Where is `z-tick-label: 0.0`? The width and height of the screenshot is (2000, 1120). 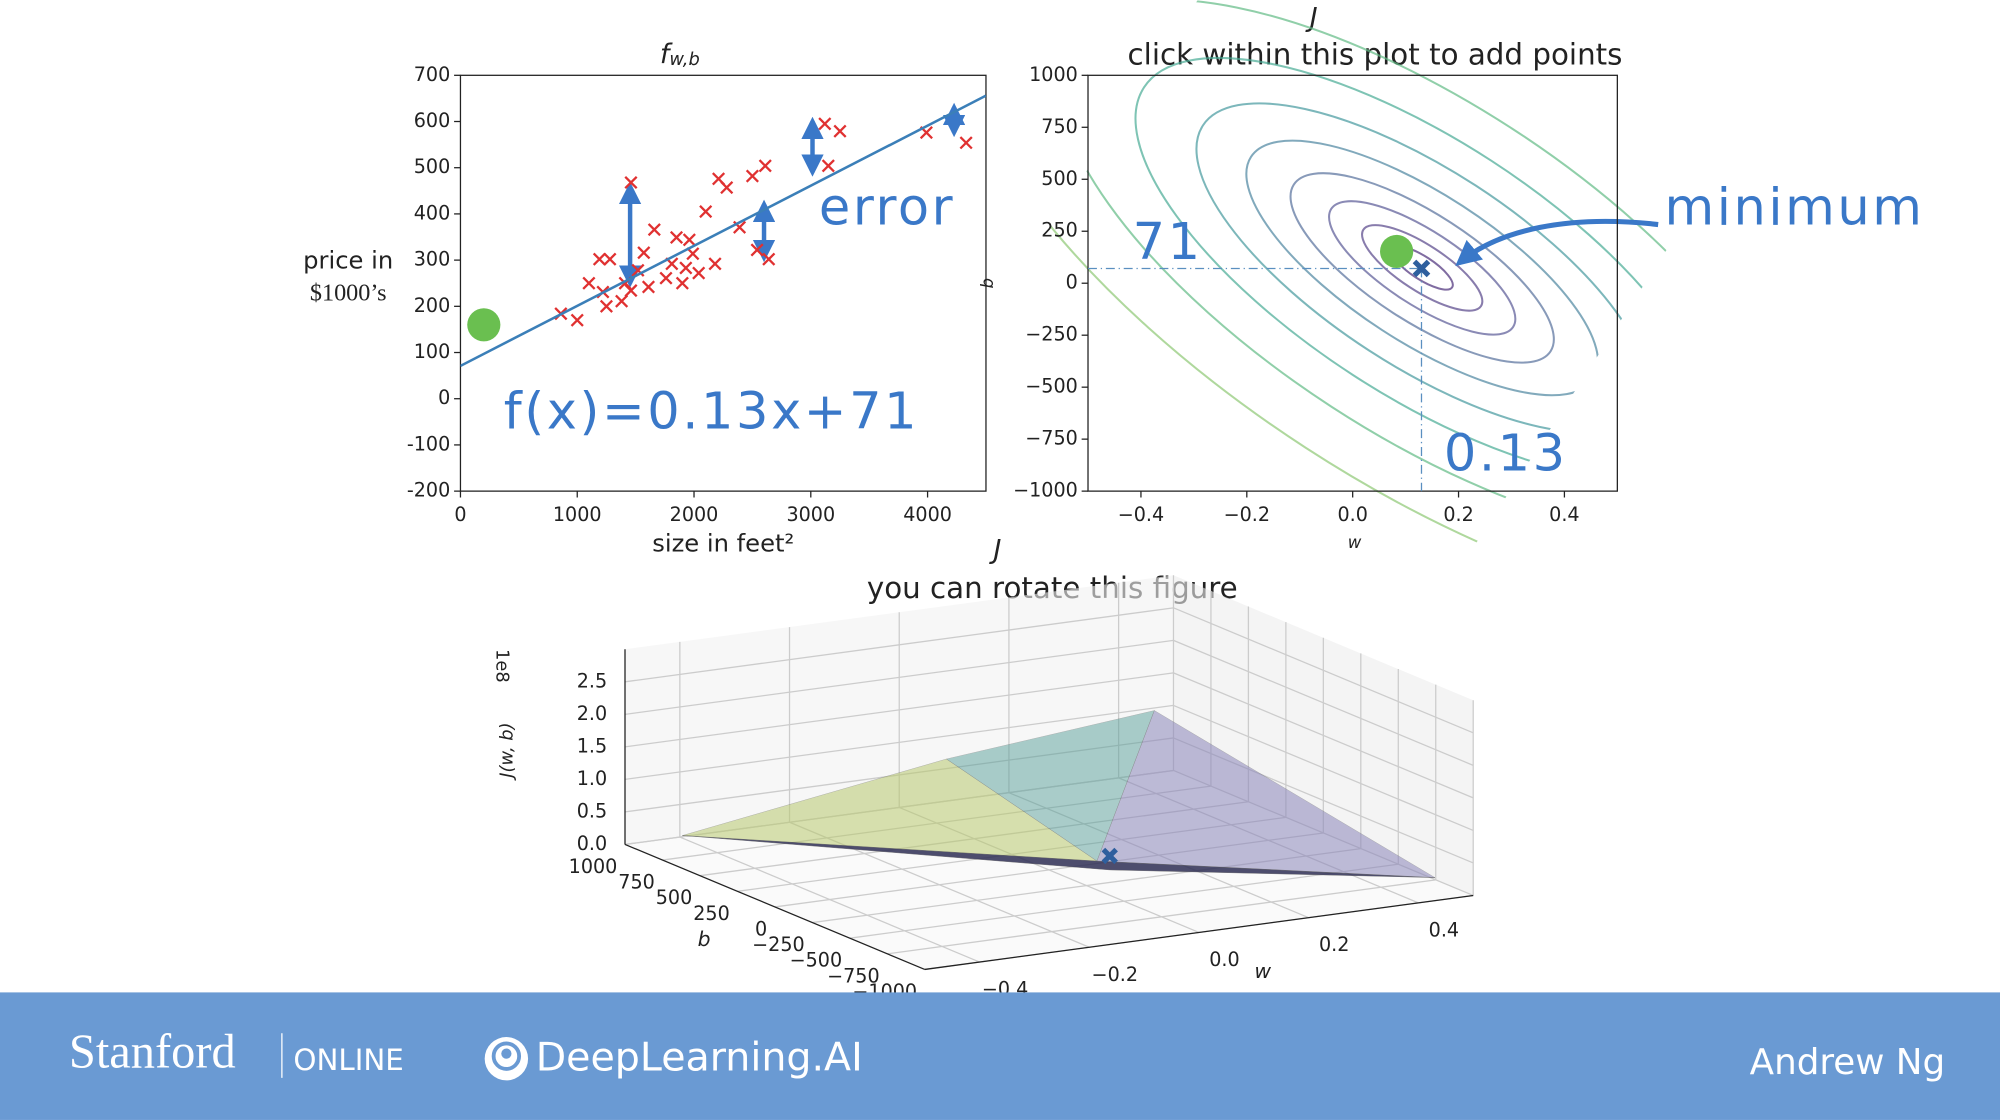
z-tick-label: 0.0 is located at coordinates (592, 843).